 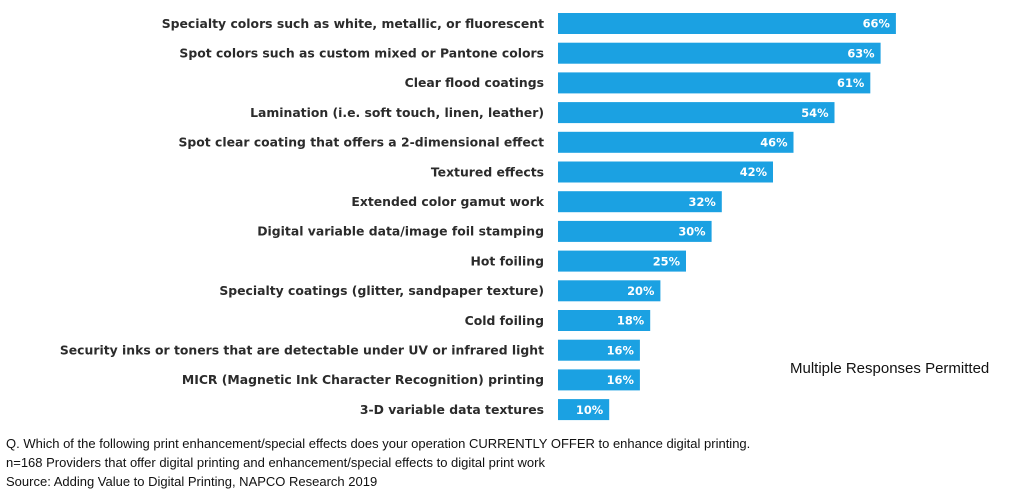 I want to click on category-label: Extended color gamut work, so click(x=447, y=201).